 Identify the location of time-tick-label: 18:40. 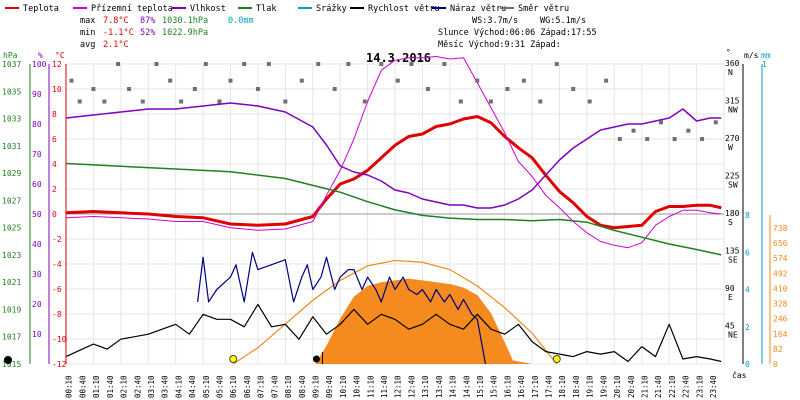
(576, 386).